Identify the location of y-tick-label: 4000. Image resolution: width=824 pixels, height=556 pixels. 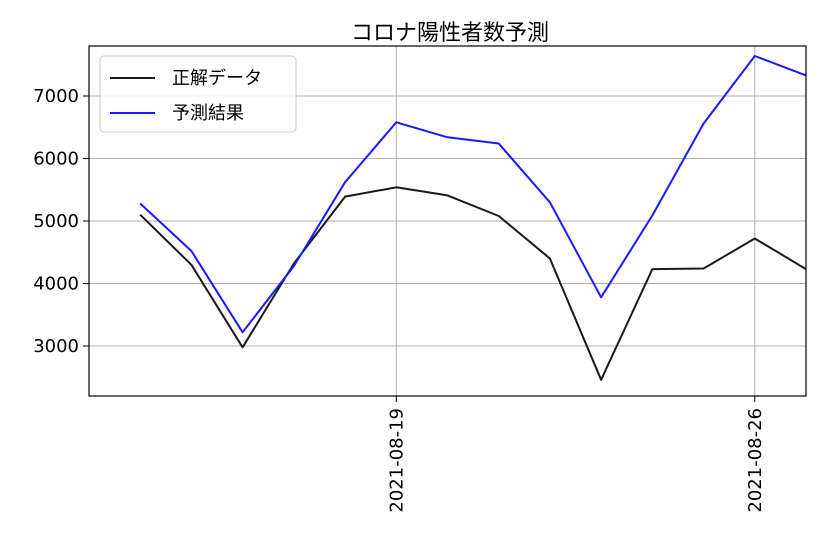
(56, 284).